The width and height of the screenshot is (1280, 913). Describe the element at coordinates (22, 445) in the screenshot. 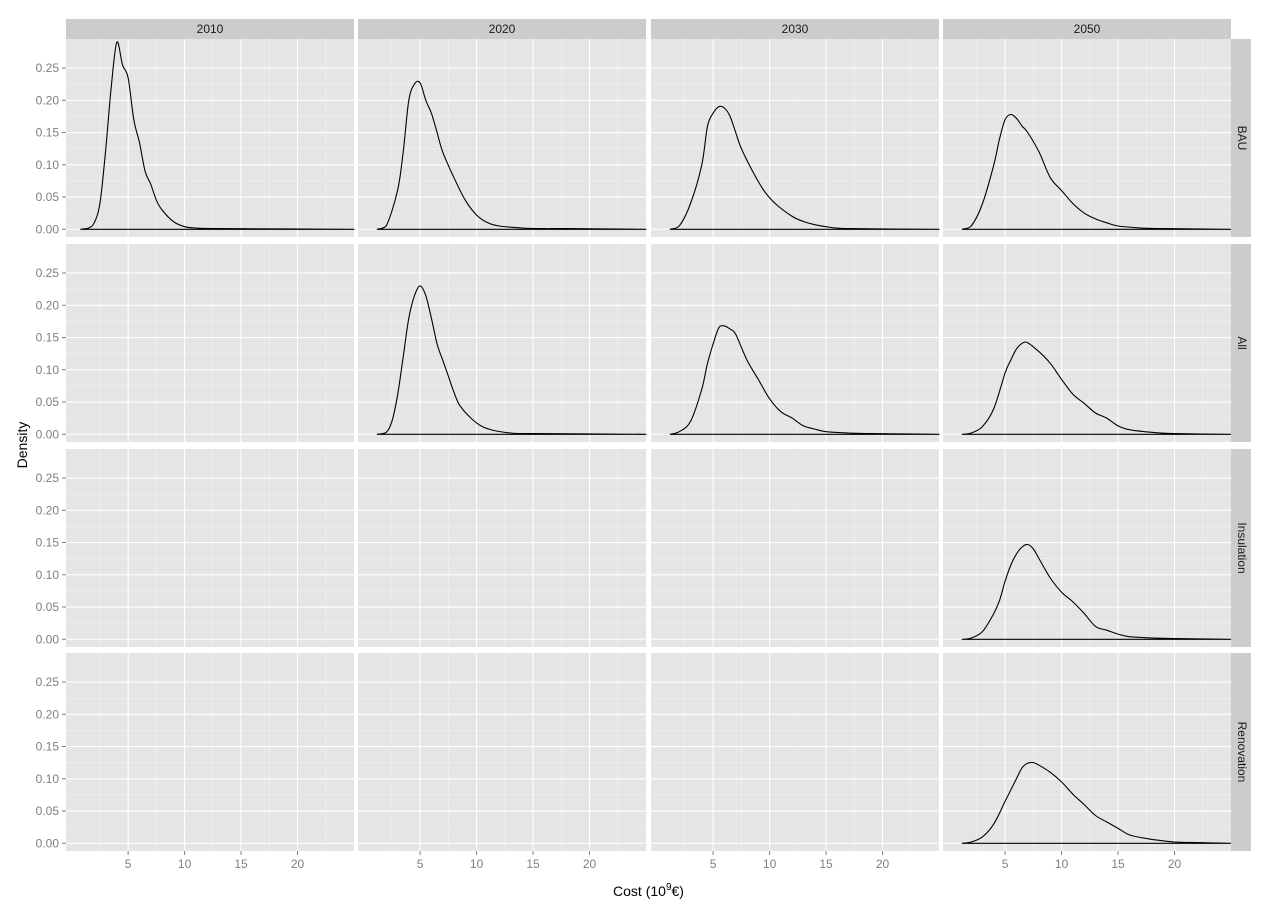

I see `y-axis-title: Density` at that location.